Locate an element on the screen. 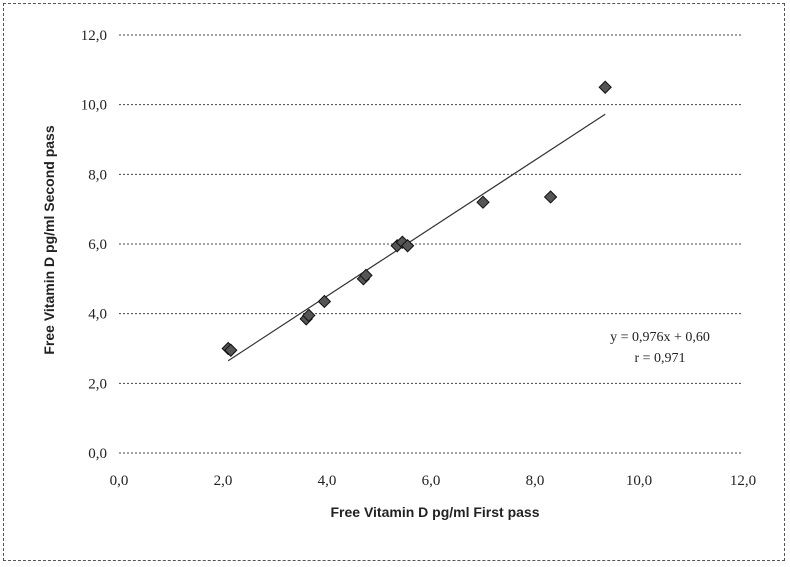 Image resolution: width=790 pixels, height=567 pixels. y-tick-labels: 0,0 2,0 4,0 6,0 8,0 10,0 12,0 is located at coordinates (94, 245).